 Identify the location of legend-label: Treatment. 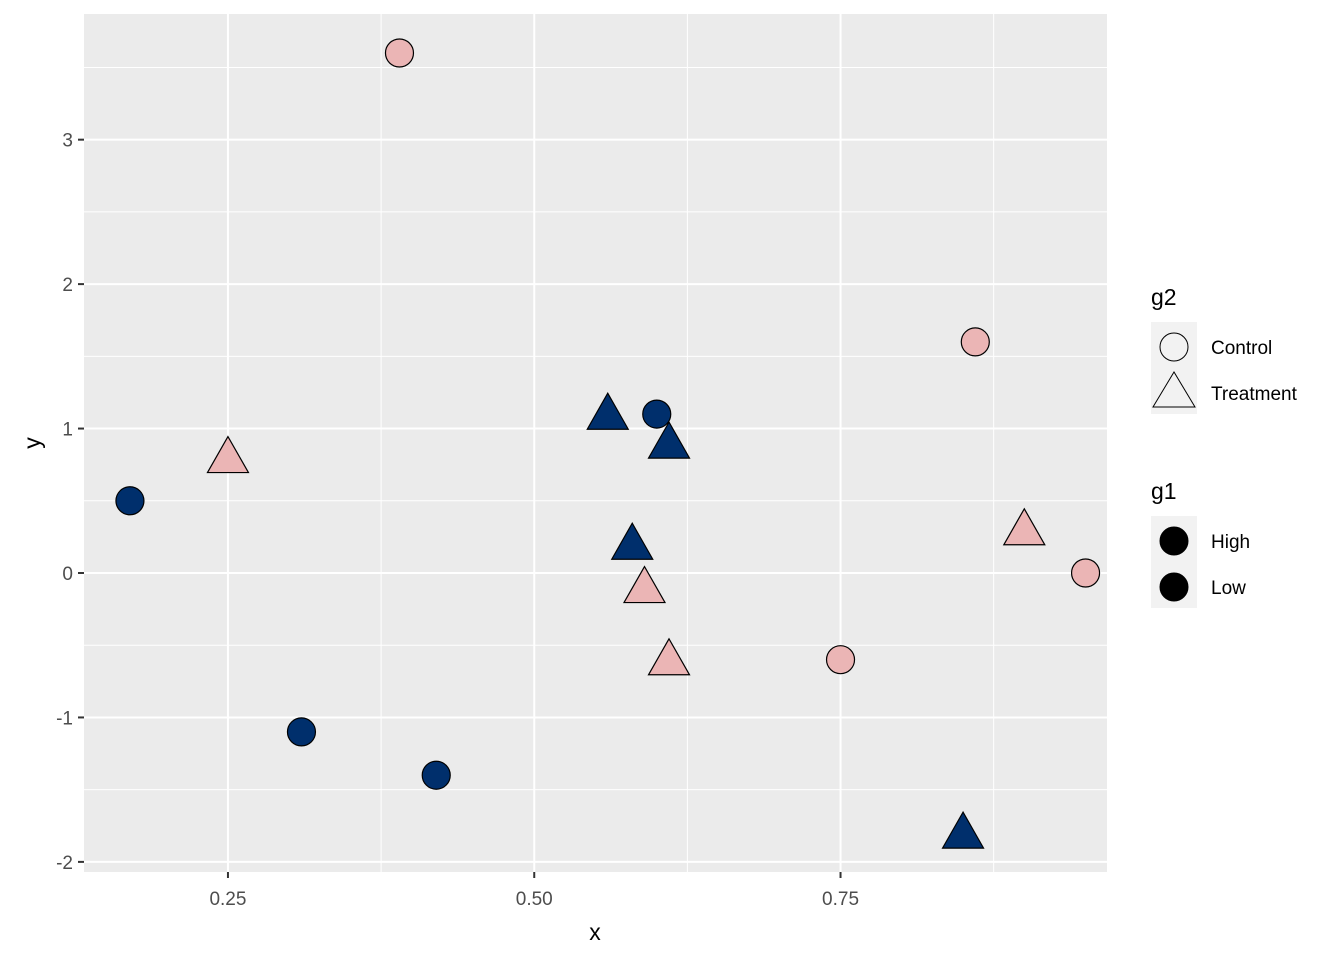
(1254, 394).